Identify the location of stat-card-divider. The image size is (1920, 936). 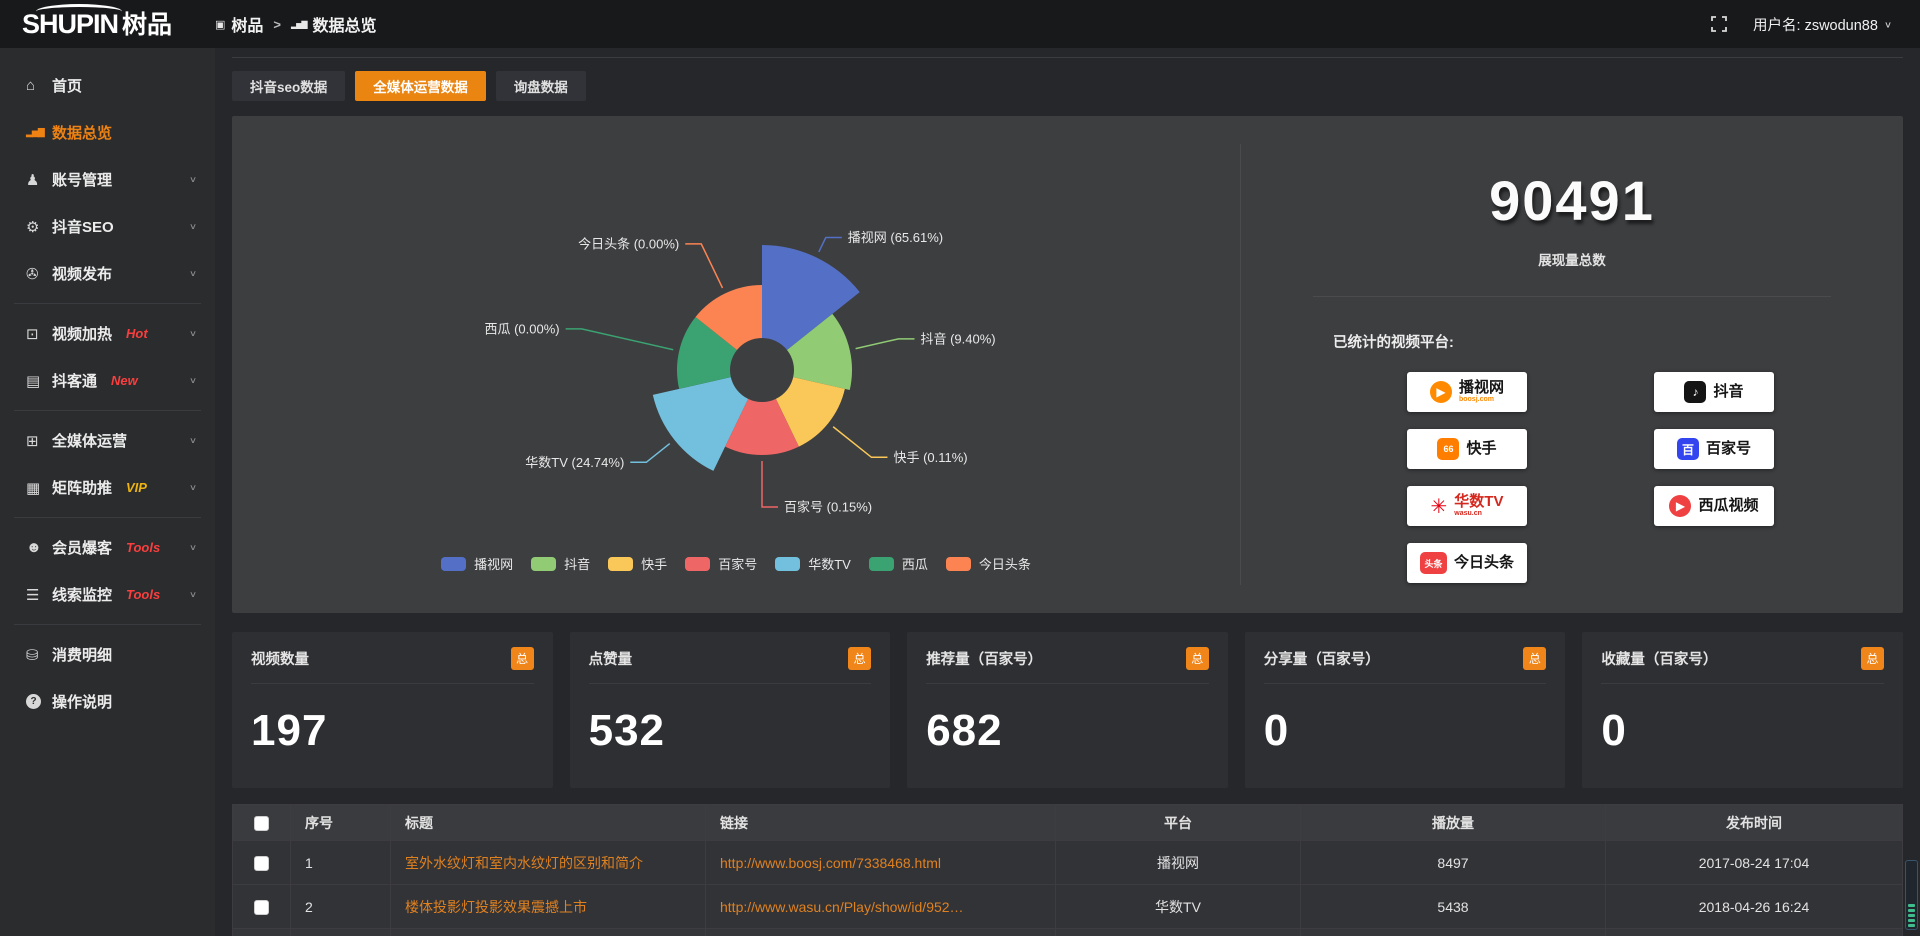
(730, 683).